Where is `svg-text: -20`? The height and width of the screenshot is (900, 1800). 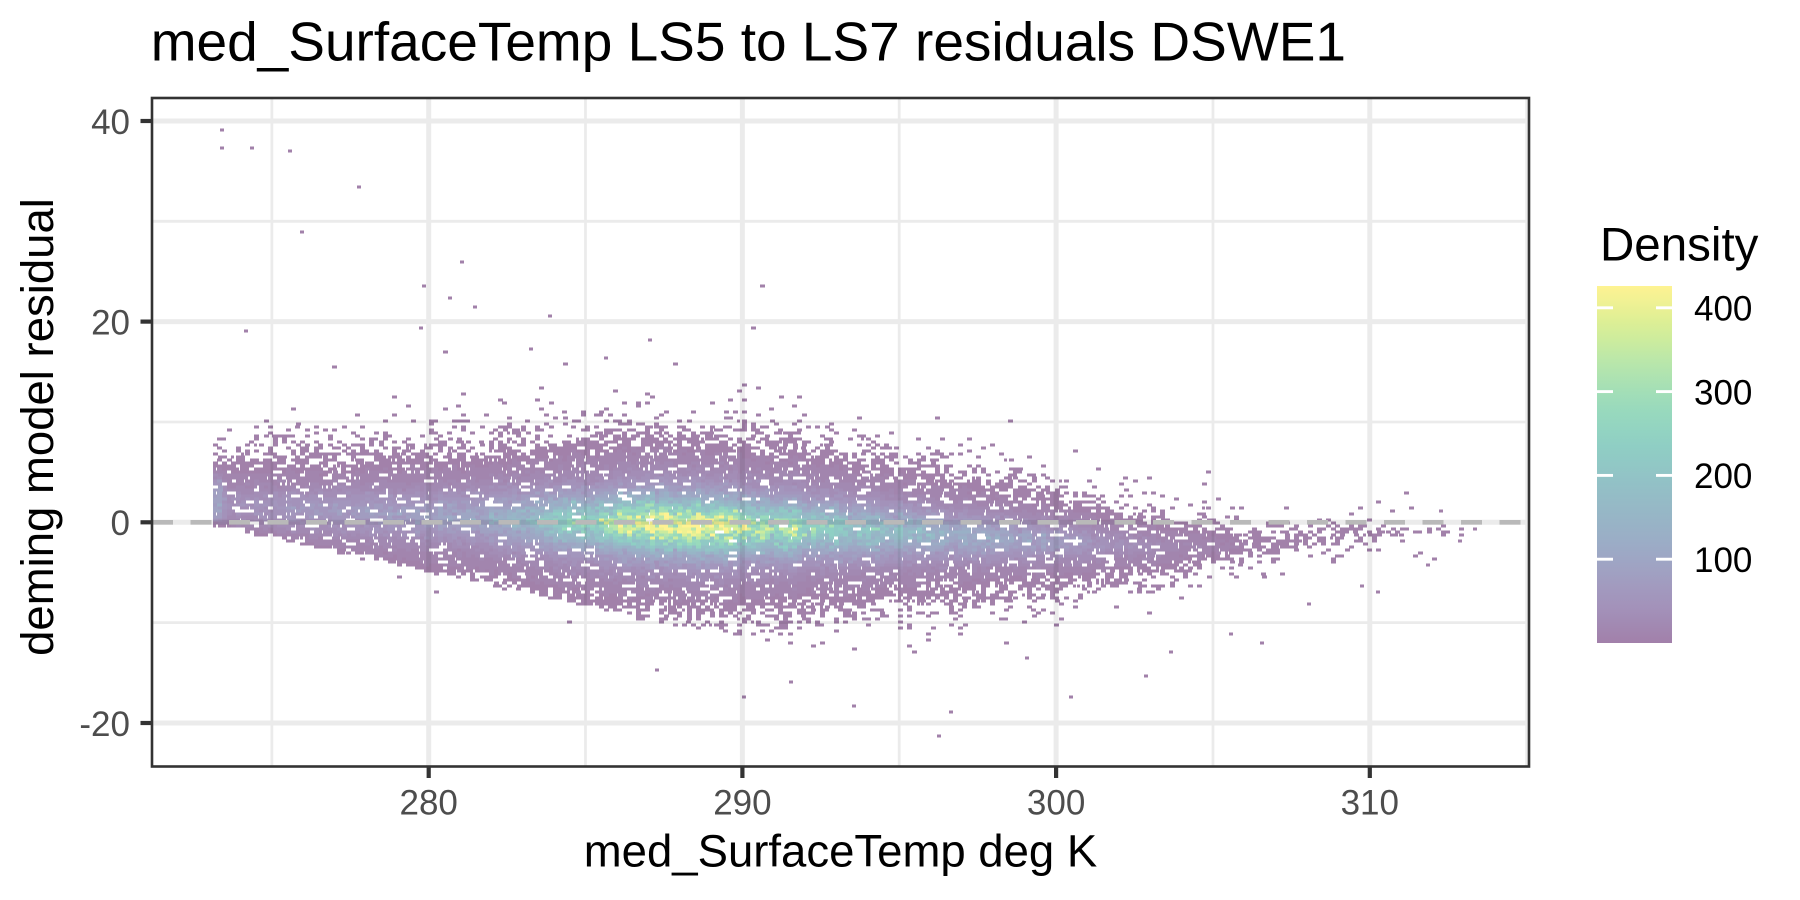 svg-text: -20 is located at coordinates (104, 724).